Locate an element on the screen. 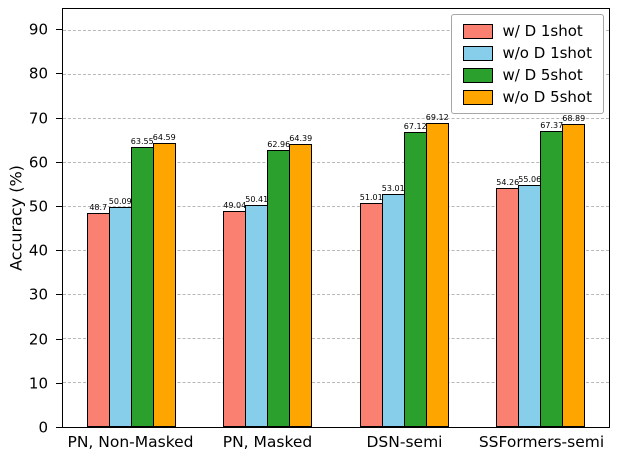  bar-value-label: 68.89 is located at coordinates (574, 118).